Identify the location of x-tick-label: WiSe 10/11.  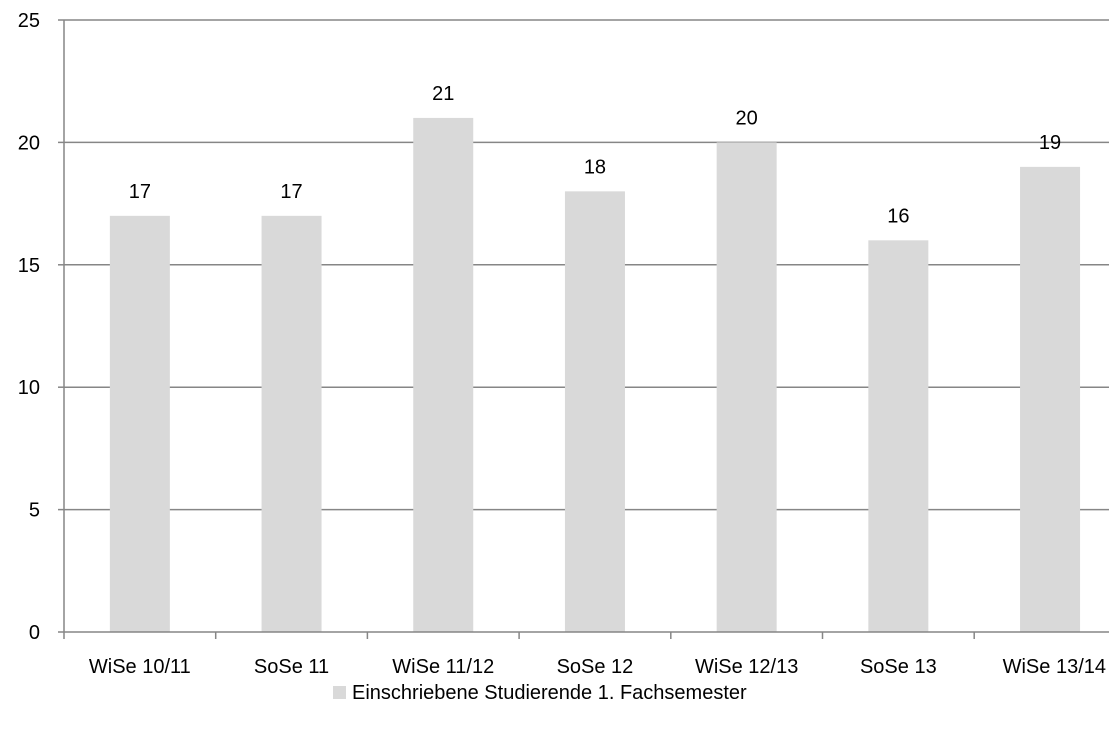
(140, 667).